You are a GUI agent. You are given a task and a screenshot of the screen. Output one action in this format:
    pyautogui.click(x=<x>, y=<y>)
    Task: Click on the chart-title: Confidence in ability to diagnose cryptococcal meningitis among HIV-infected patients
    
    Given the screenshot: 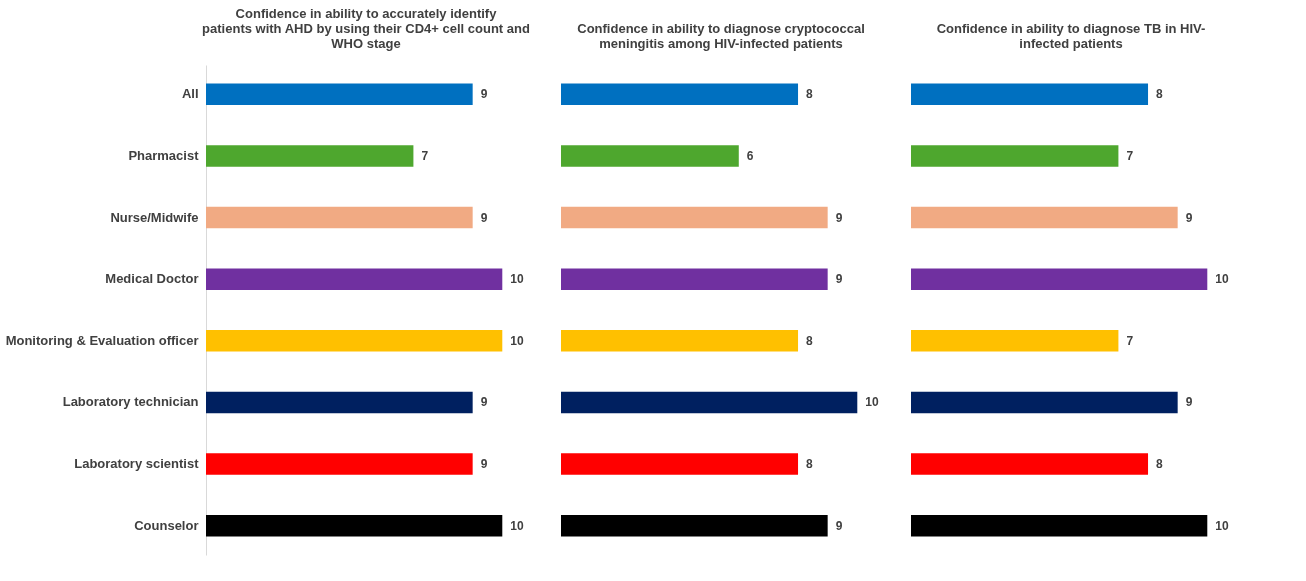 What is the action you would take?
    pyautogui.click(x=721, y=36)
    